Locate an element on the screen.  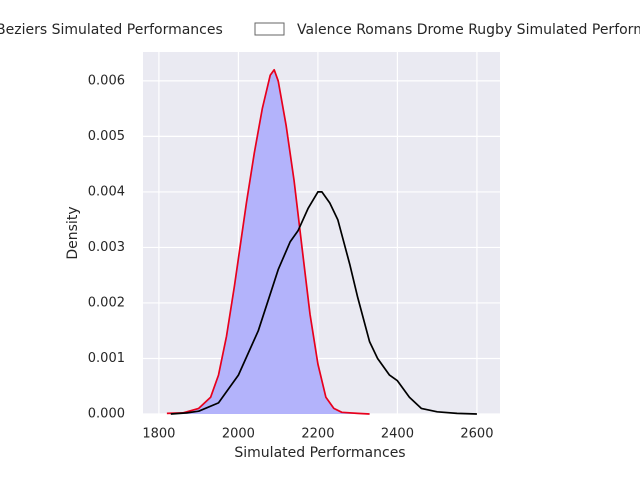
y-tick-label: 0.000 is located at coordinates (106, 414).